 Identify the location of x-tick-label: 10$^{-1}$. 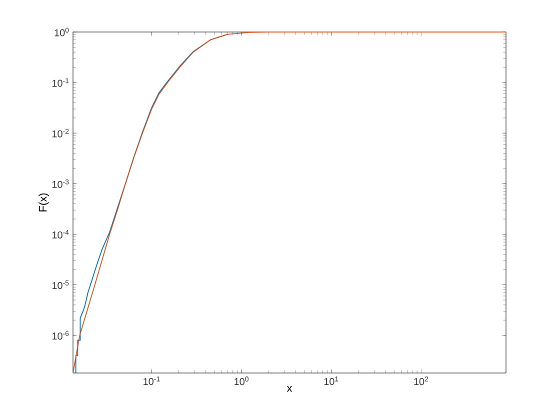
(152, 381).